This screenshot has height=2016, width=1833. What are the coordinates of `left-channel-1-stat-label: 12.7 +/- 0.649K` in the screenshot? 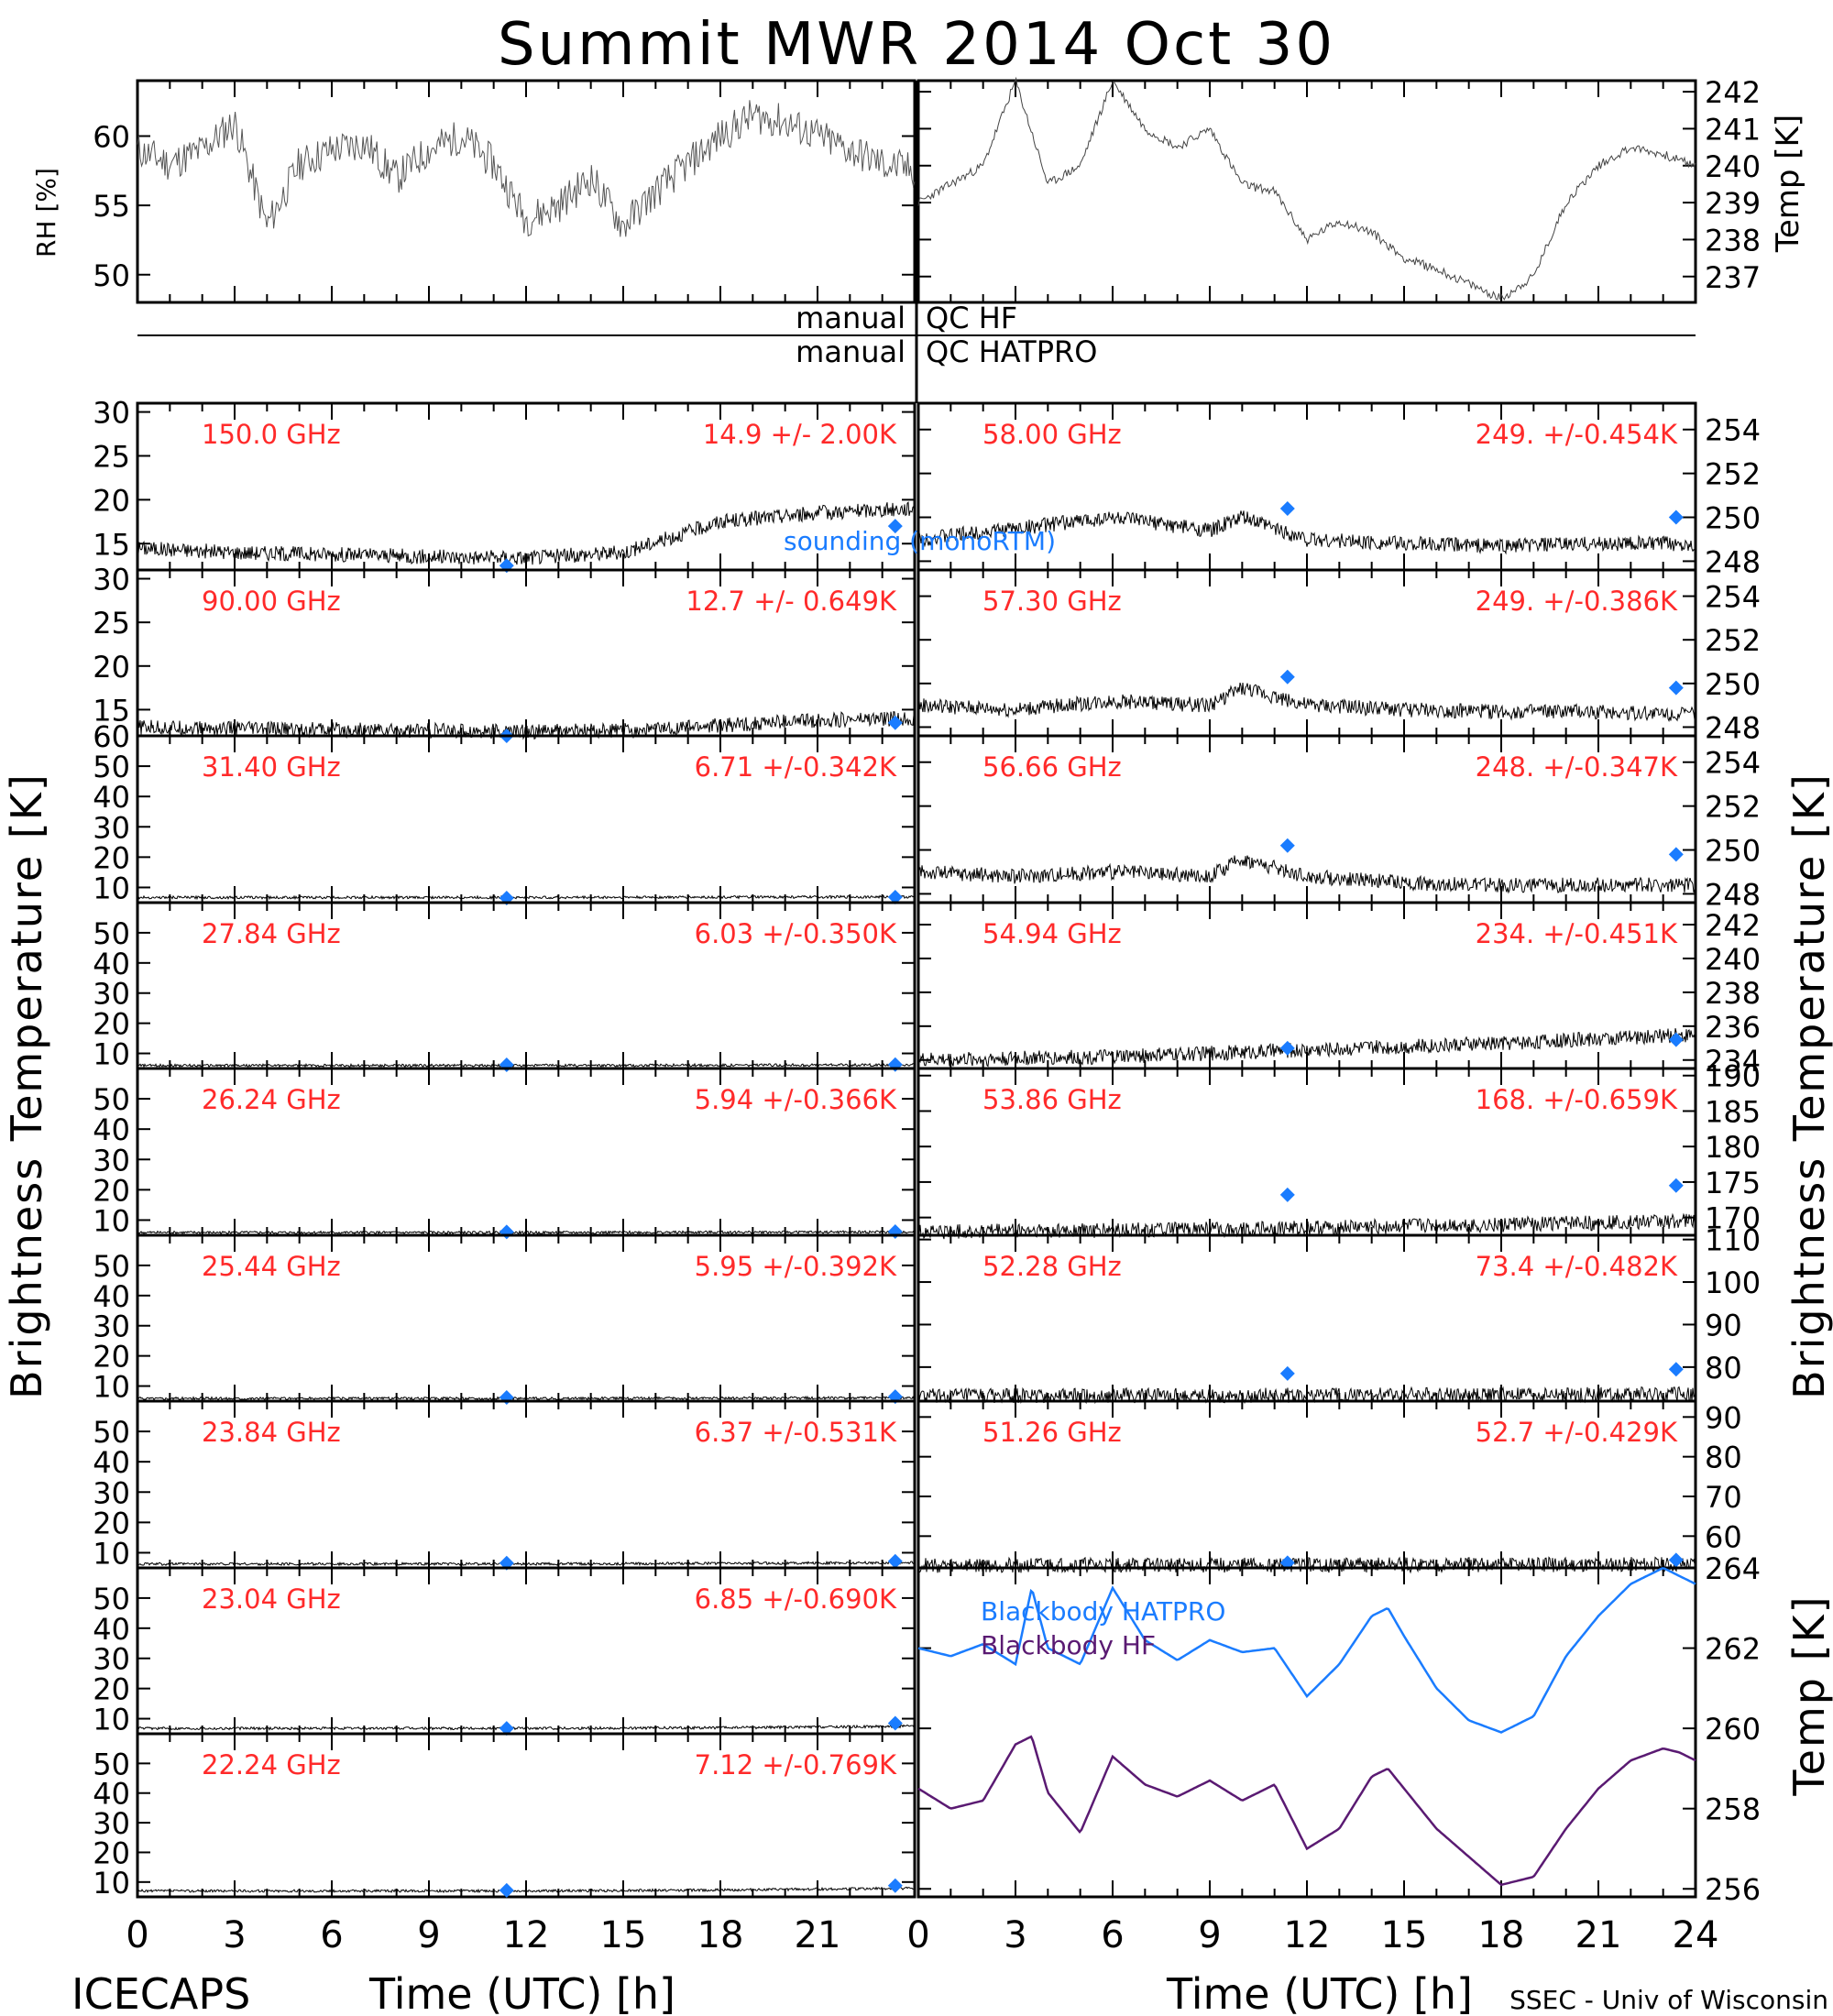 It's located at (791, 601).